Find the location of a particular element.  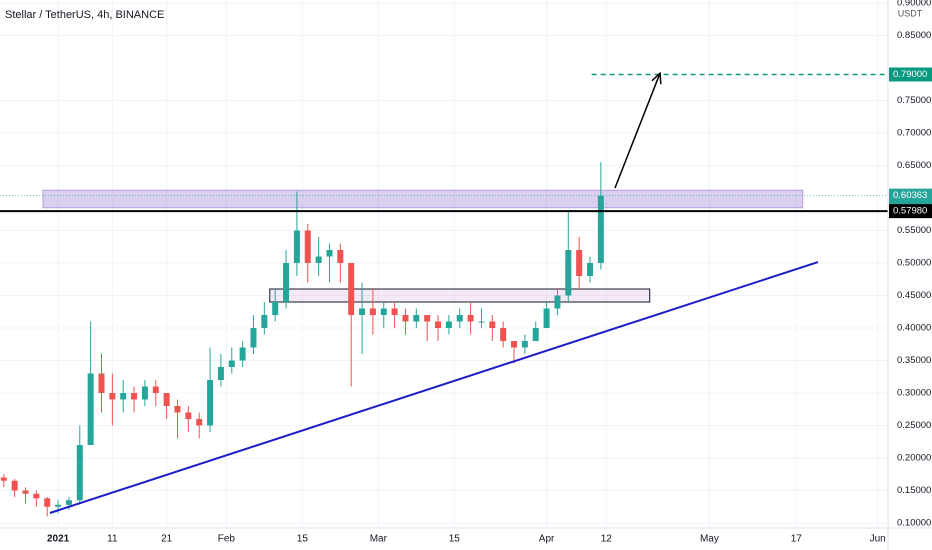

x-tick-label: Mar is located at coordinates (379, 539).